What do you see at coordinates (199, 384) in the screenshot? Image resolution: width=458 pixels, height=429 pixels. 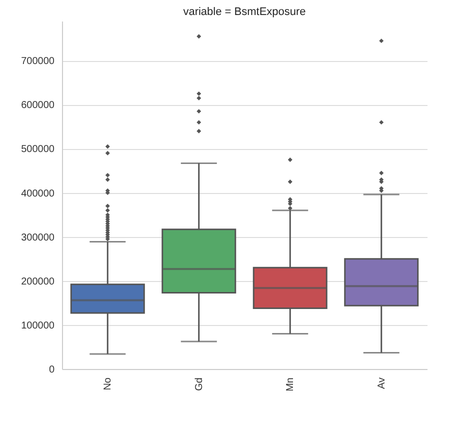 I see `x-tick-label: Gd` at bounding box center [199, 384].